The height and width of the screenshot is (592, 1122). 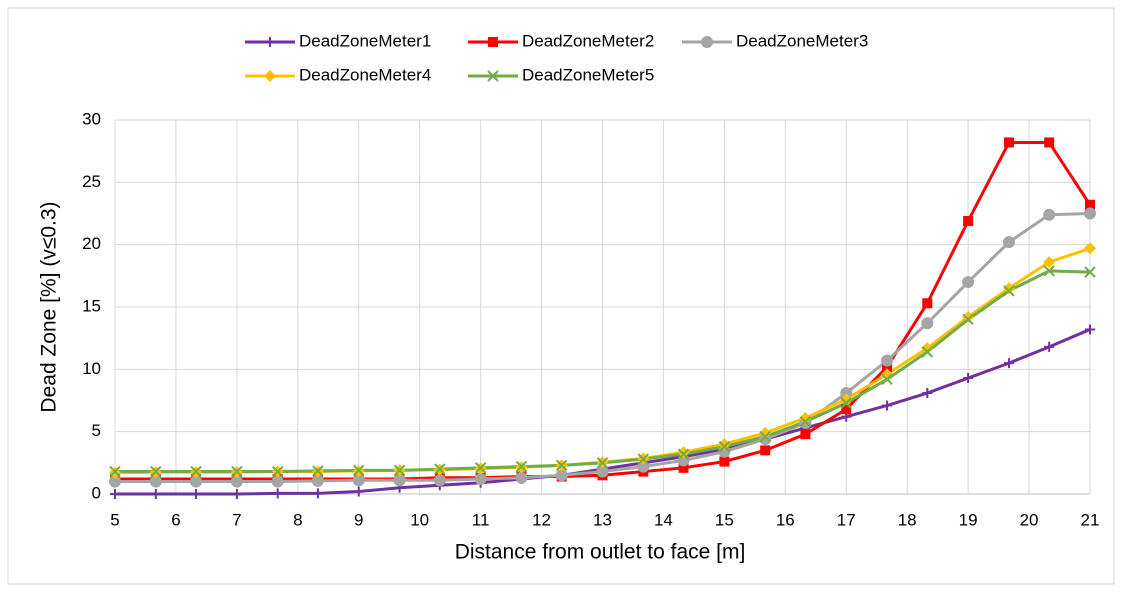 What do you see at coordinates (419, 519) in the screenshot?
I see `x-tick-label: 10` at bounding box center [419, 519].